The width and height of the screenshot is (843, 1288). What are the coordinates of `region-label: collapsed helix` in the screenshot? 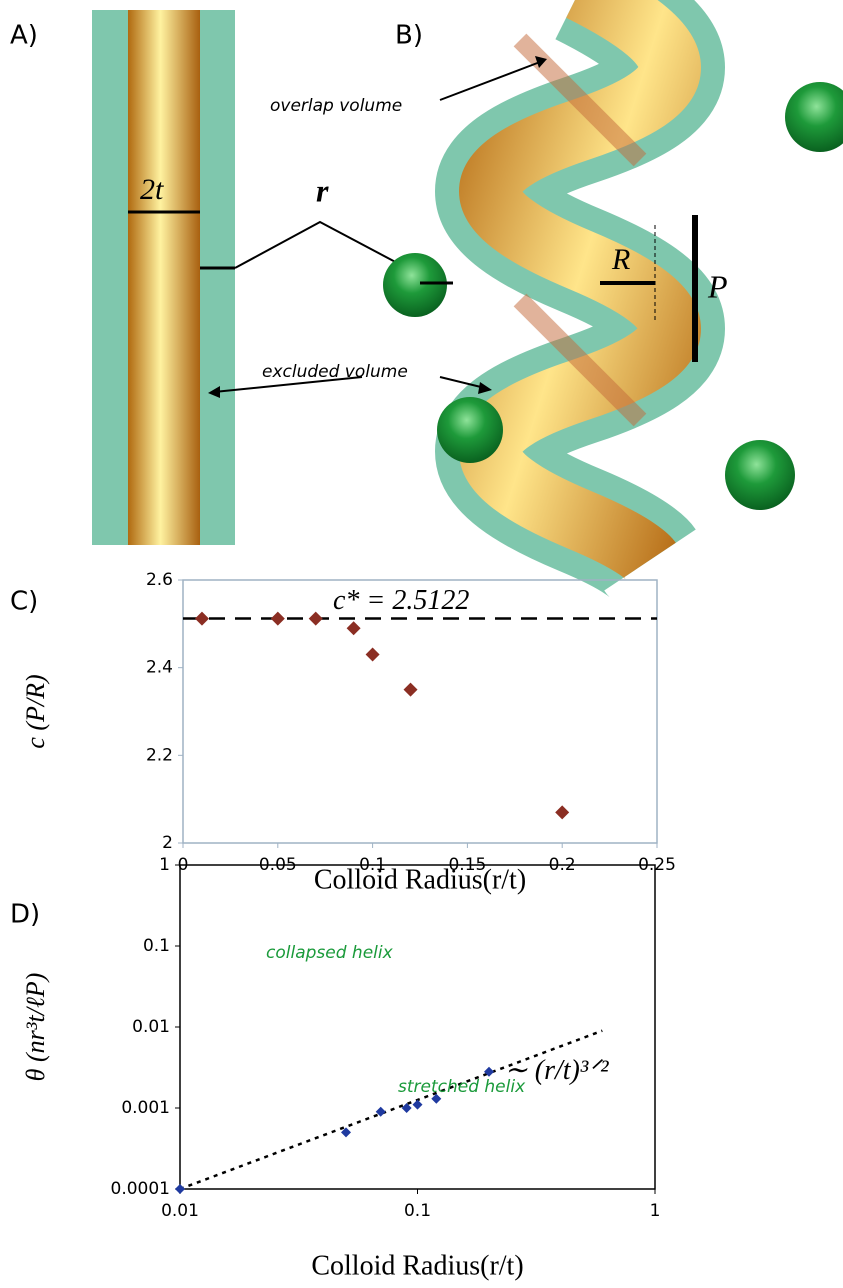 It's located at (330, 953).